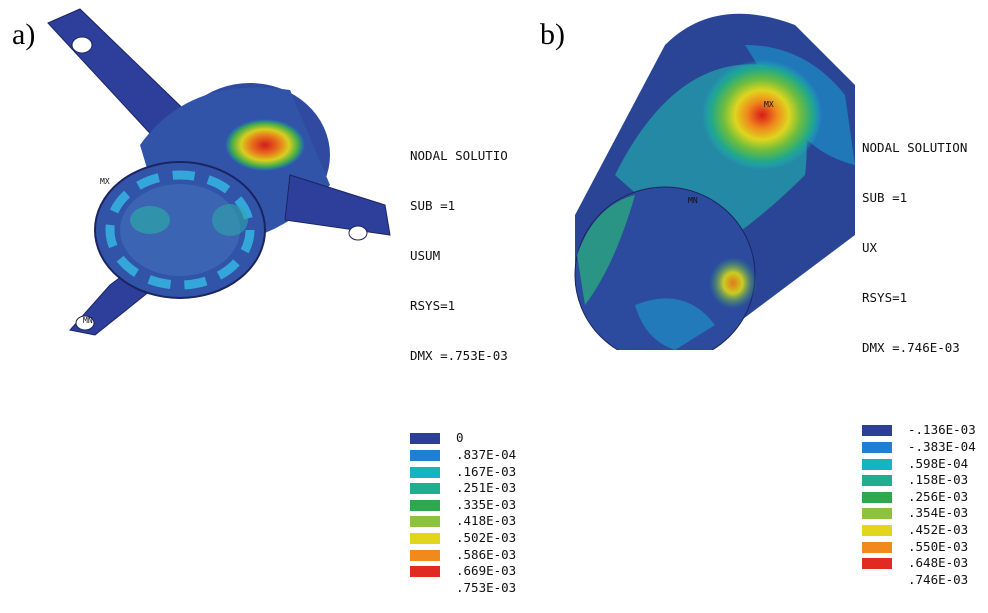  Describe the element at coordinates (911, 347) in the screenshot. I see `legend-dmx: DMX =.746E-03` at that location.